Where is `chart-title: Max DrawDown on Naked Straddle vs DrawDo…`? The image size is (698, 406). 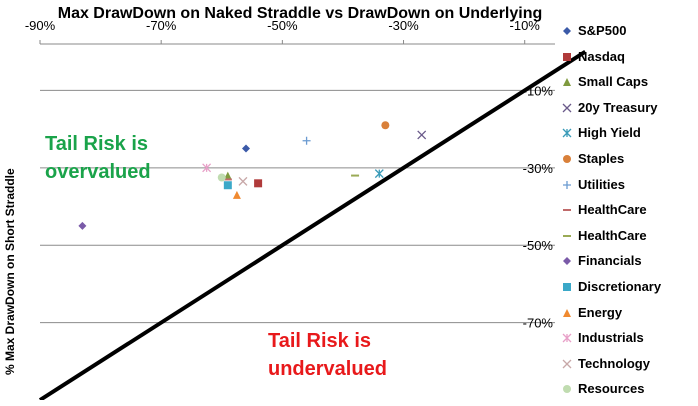
chart-title: Max DrawDown on Naked Straddle vs DrawDo… is located at coordinates (300, 13).